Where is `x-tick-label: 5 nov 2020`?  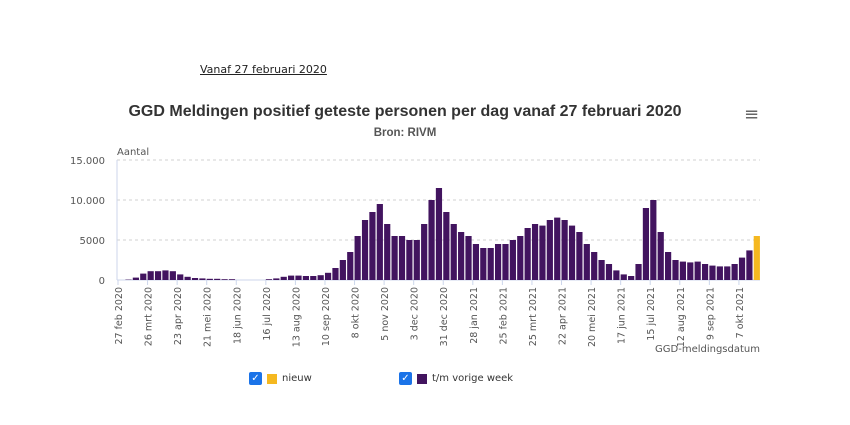
x-tick-label: 5 nov 2020 is located at coordinates (385, 314).